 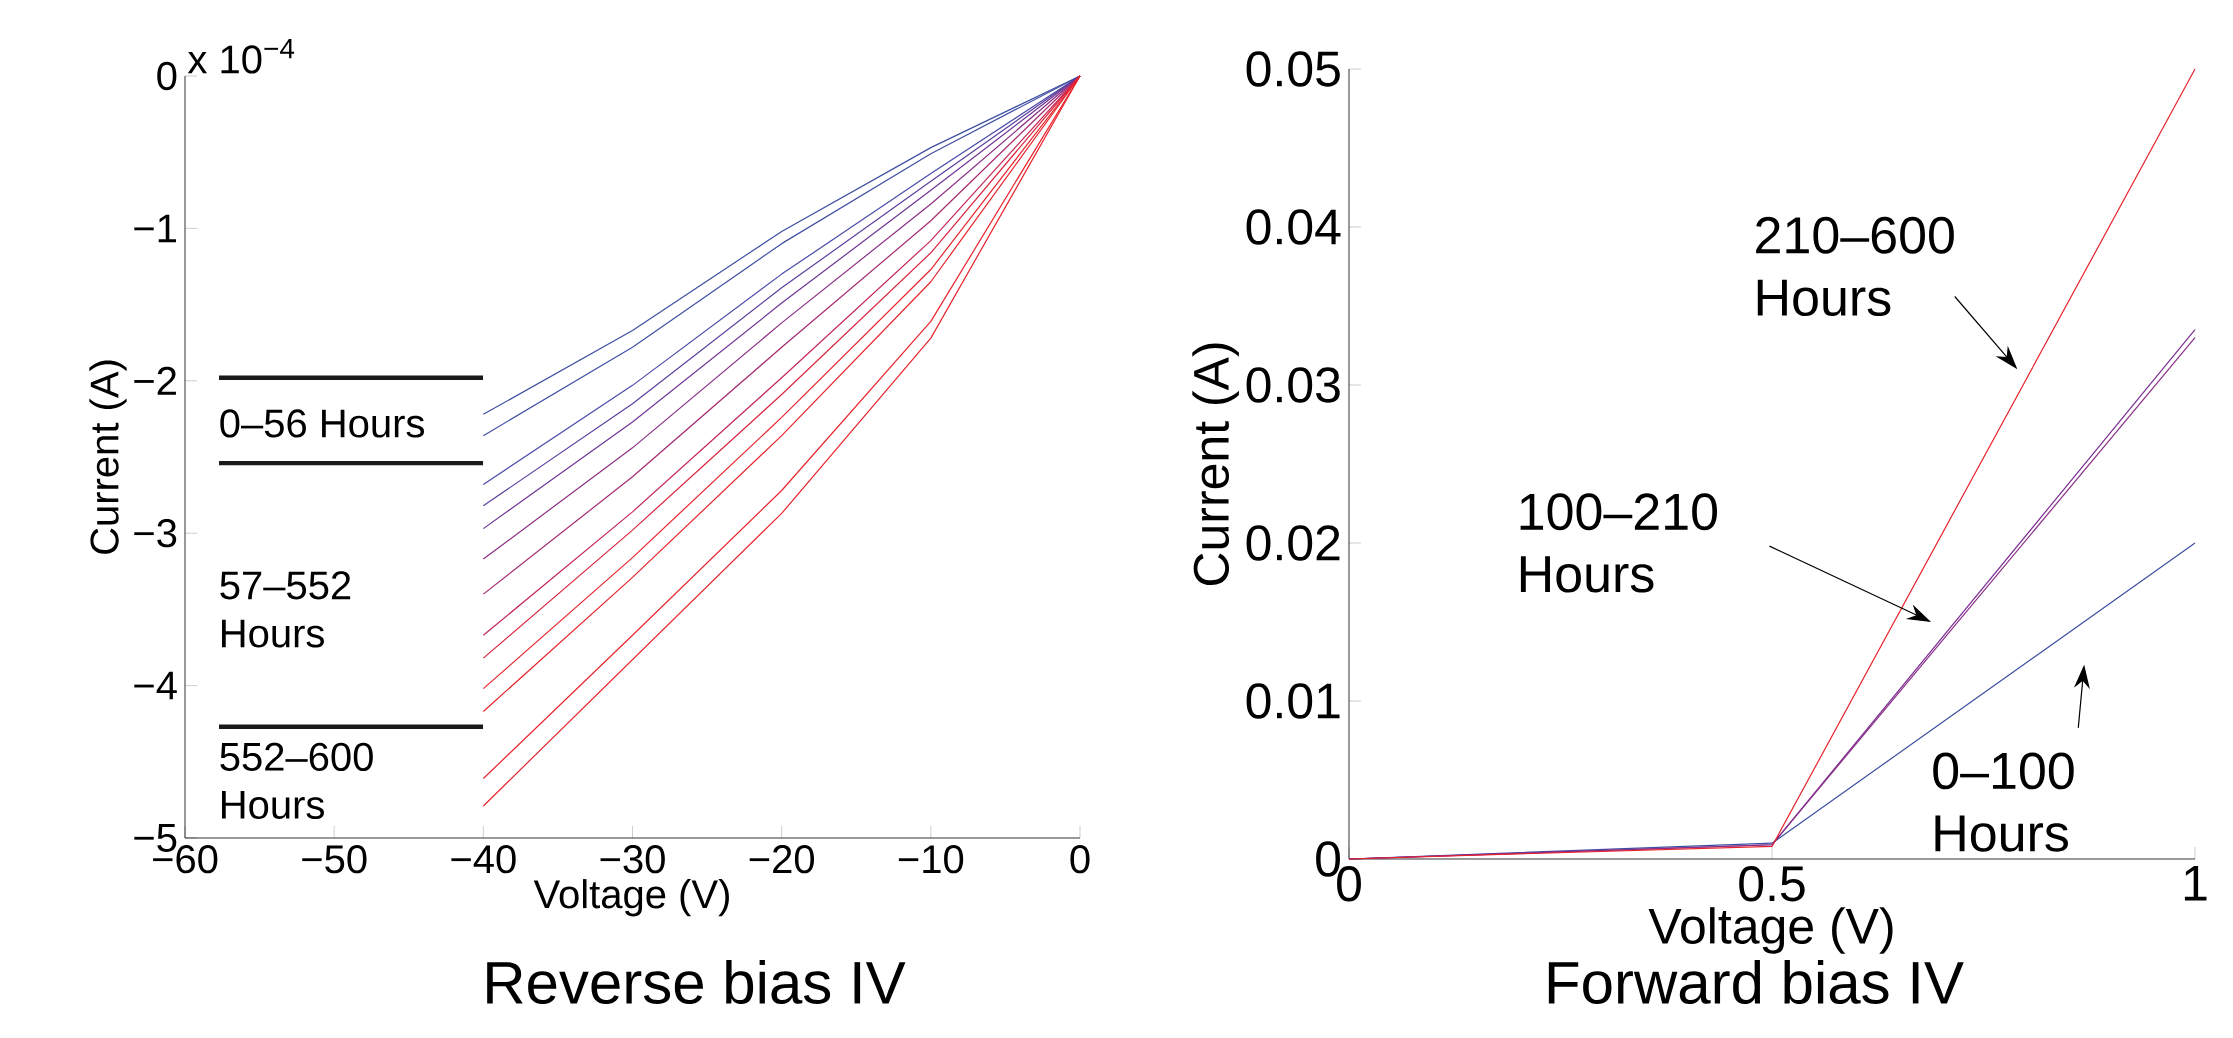 What do you see at coordinates (1772, 884) in the screenshot?
I see `x-tick-label: 0.5` at bounding box center [1772, 884].